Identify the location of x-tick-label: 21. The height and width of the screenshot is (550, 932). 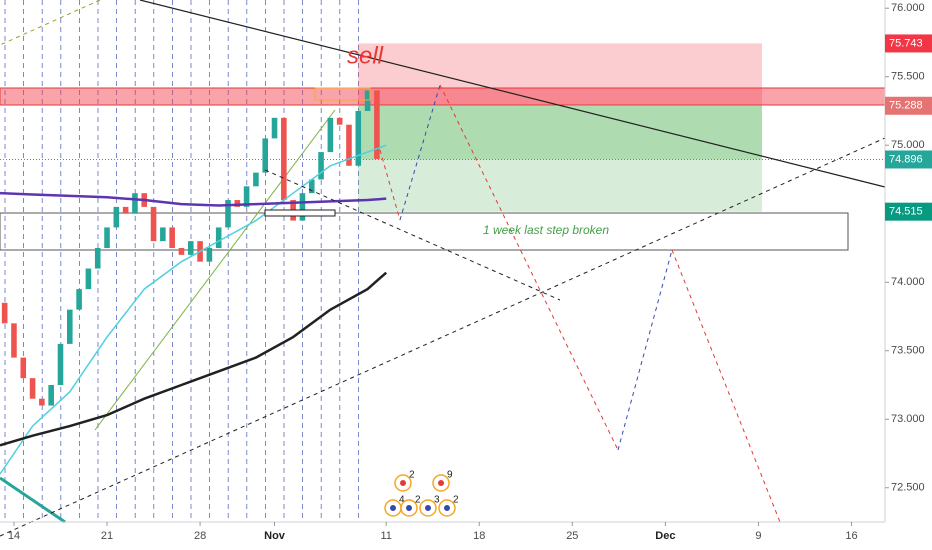
(107, 536).